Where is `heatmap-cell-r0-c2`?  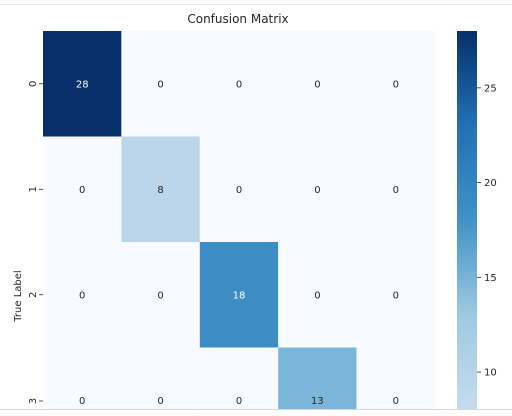 heatmap-cell-r0-c2 is located at coordinates (239, 84).